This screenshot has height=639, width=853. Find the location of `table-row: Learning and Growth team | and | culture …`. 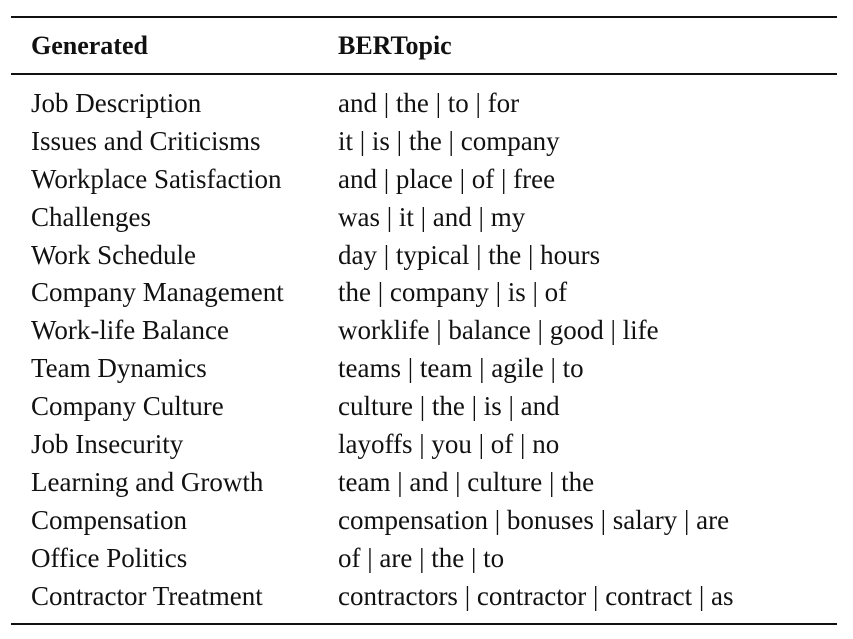

table-row: Learning and Growth team | and | culture … is located at coordinates (424, 482).